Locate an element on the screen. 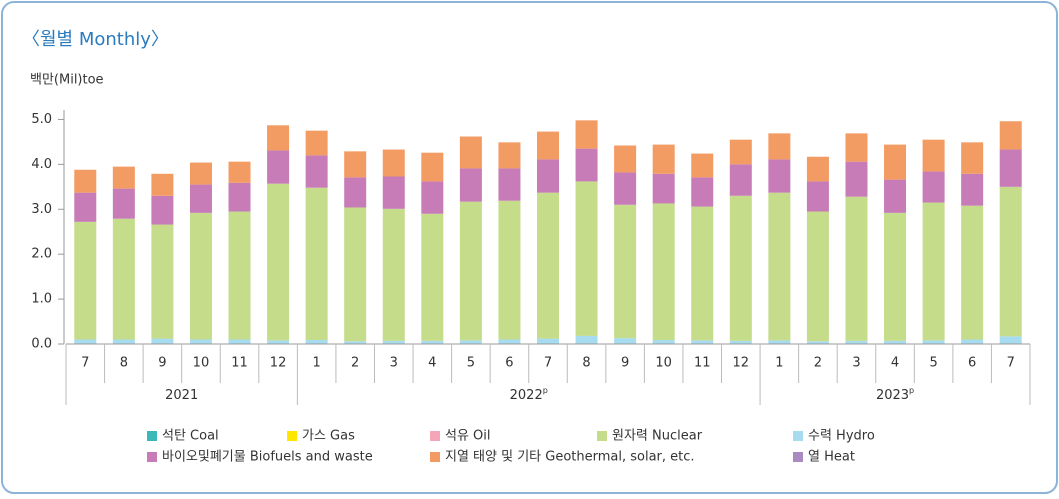  chart-title: 〈월별 Monthly〉 is located at coordinates (95, 39).